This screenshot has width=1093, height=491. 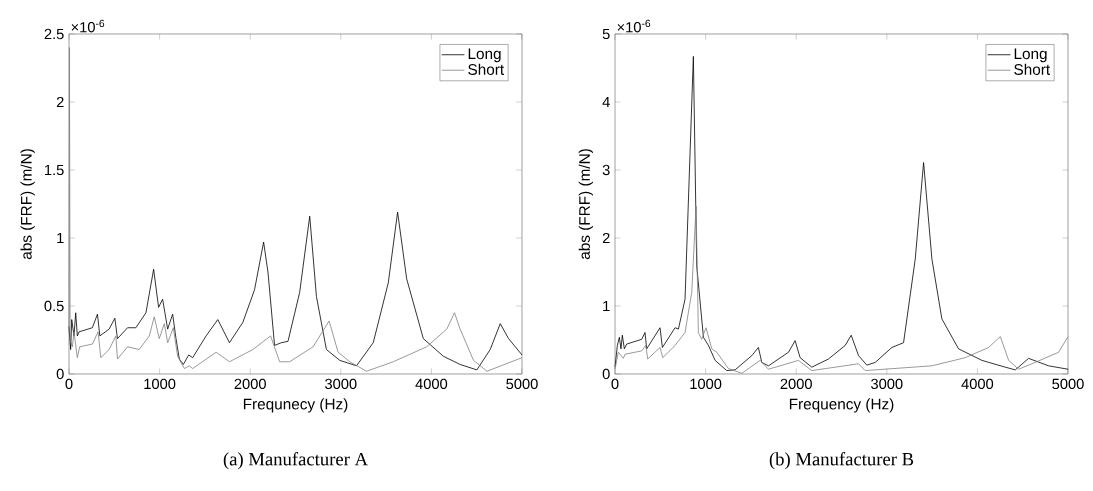 What do you see at coordinates (54, 34) in the screenshot?
I see `y-tick-label: 2.5` at bounding box center [54, 34].